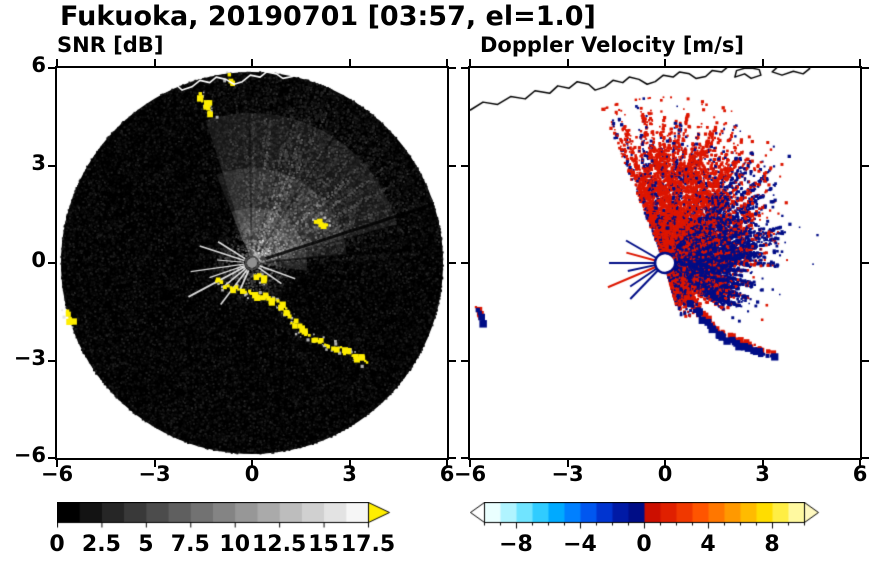 The height and width of the screenshot is (570, 870). Describe the element at coordinates (323, 544) in the screenshot. I see `snr-colorbar-tick-label: 15` at that location.